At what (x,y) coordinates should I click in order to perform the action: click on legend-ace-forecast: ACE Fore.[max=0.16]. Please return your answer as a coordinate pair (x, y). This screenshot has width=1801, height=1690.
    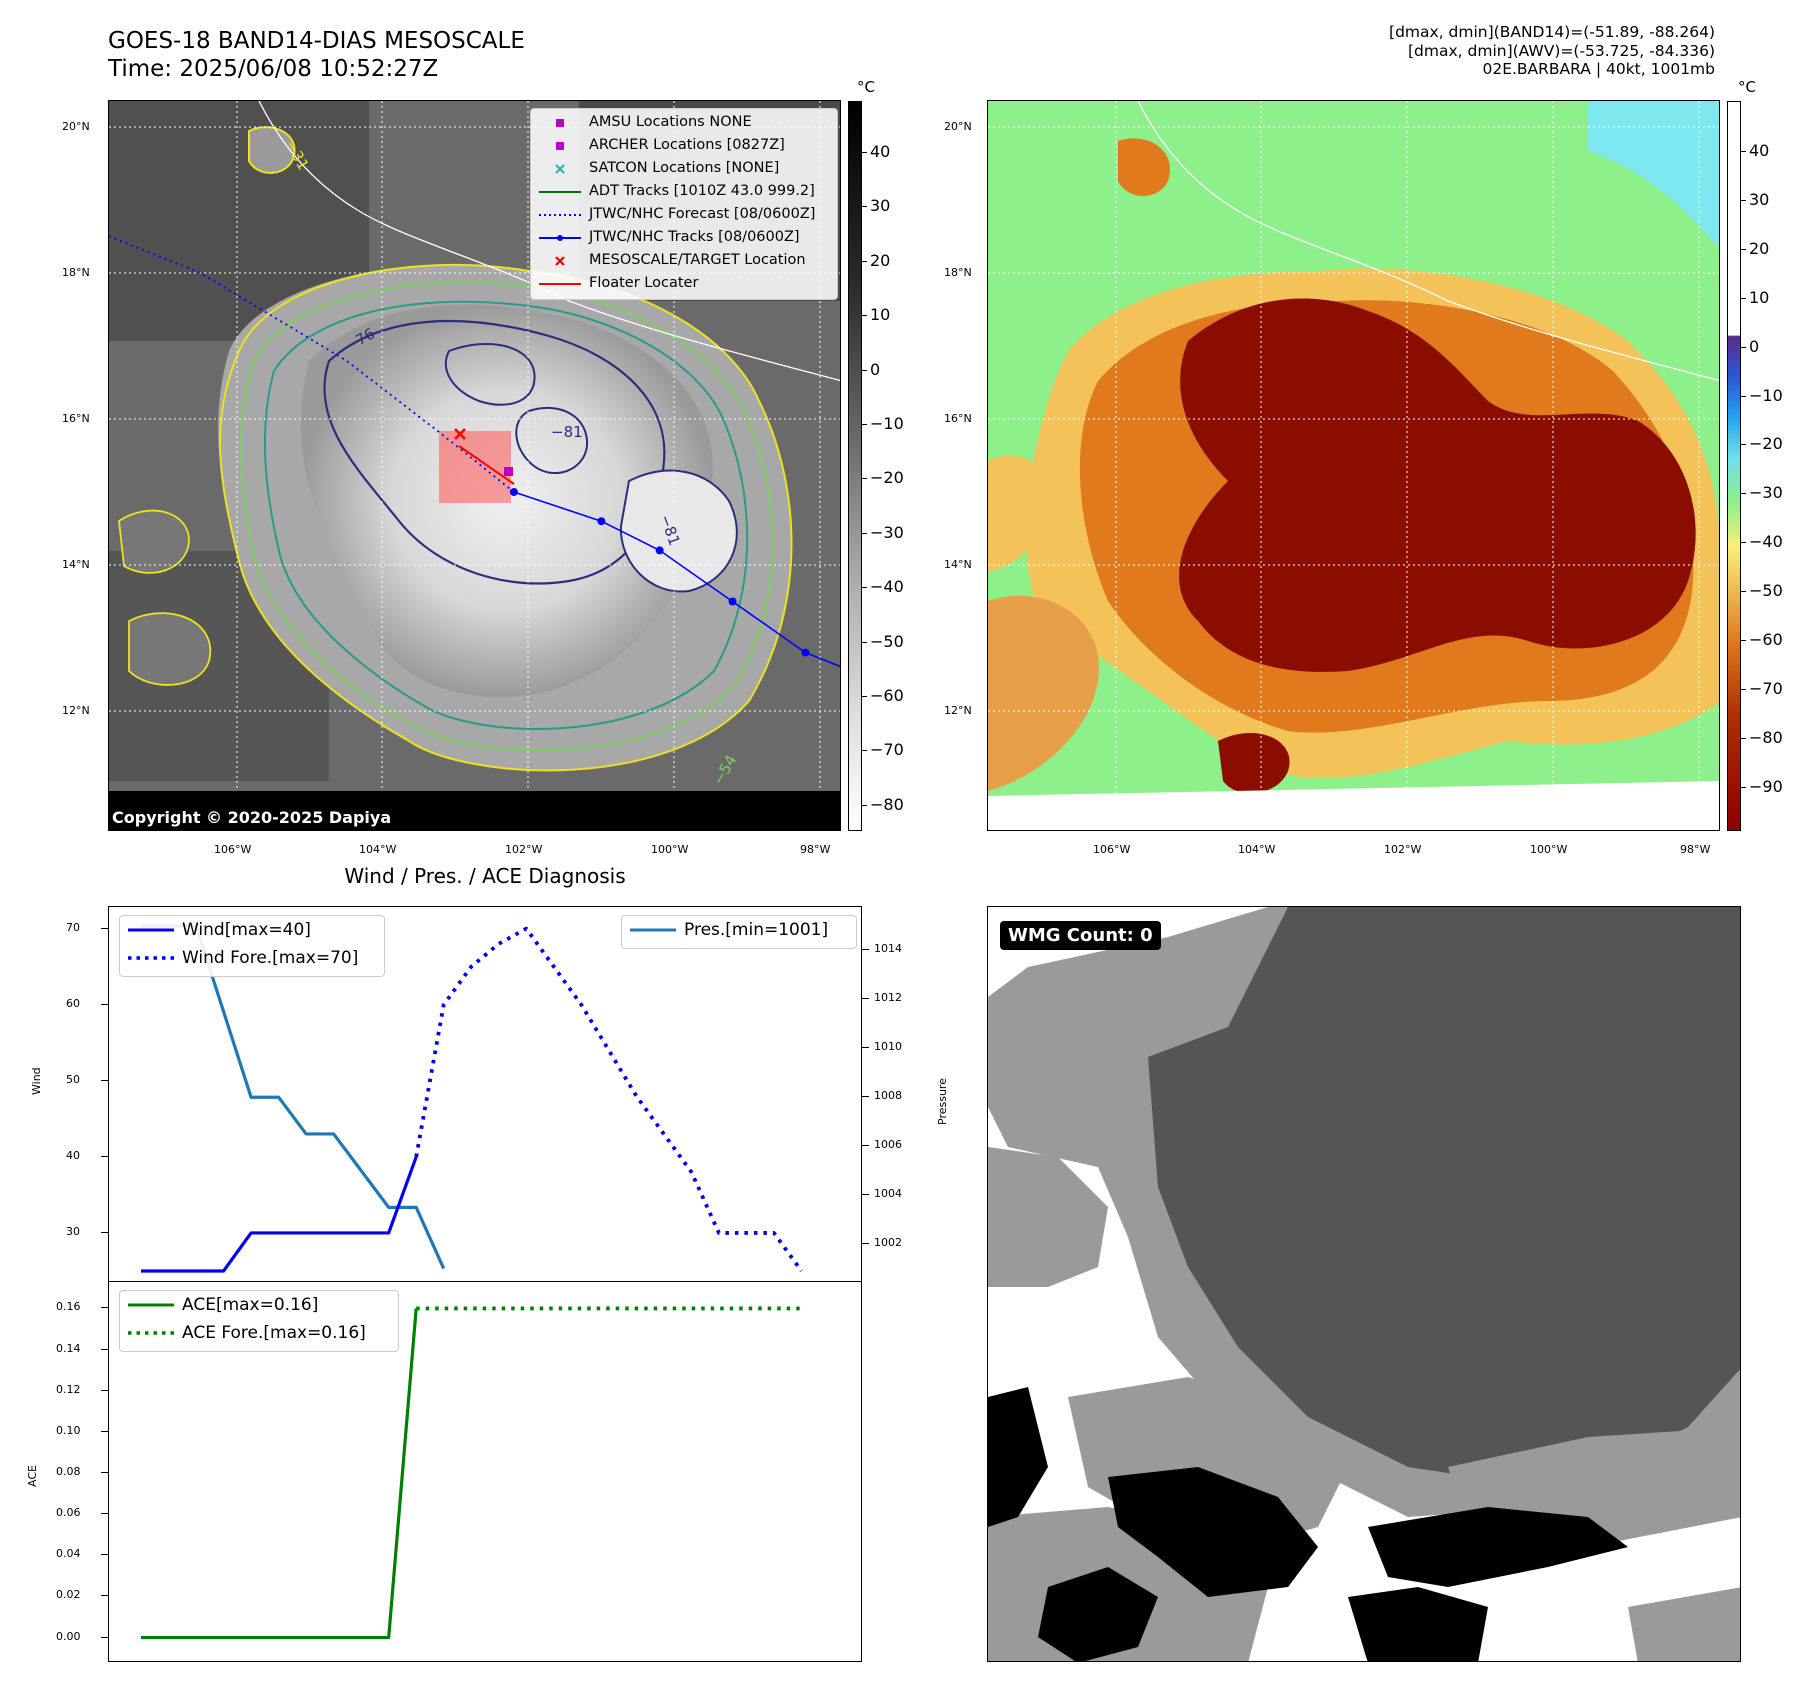
    Looking at the image, I should click on (247, 1333).